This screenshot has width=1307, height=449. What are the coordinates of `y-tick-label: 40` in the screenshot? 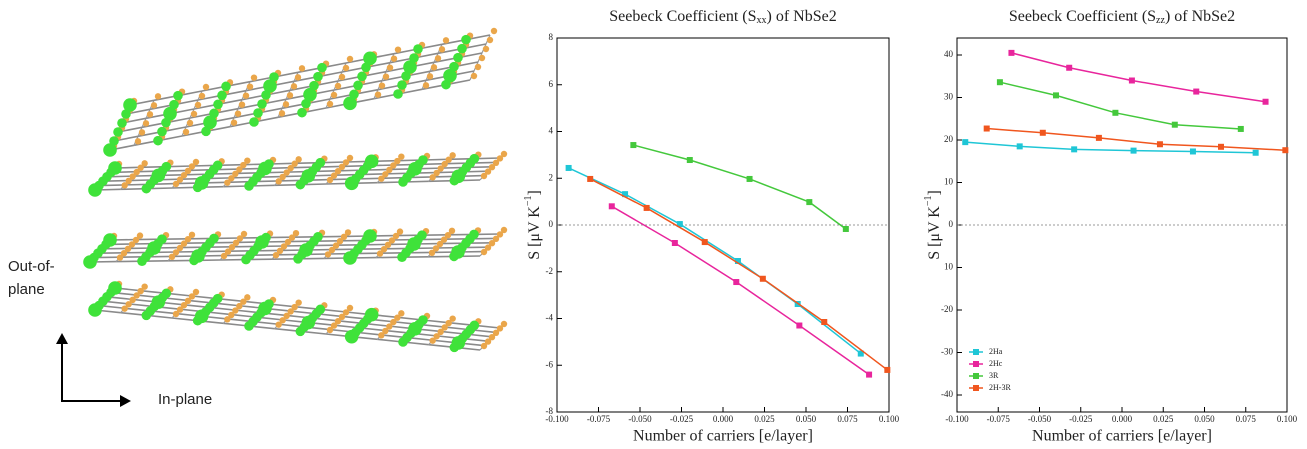 It's located at (949, 54).